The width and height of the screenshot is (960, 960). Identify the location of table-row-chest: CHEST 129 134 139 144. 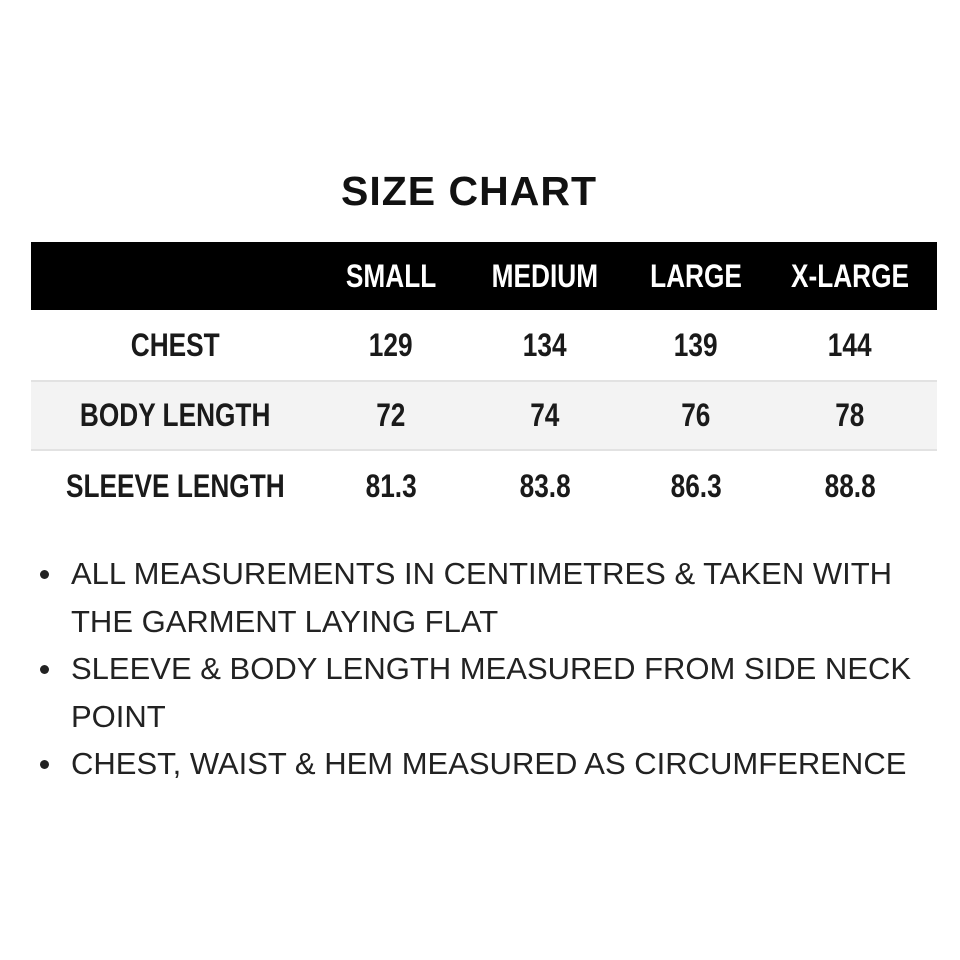
(484, 345).